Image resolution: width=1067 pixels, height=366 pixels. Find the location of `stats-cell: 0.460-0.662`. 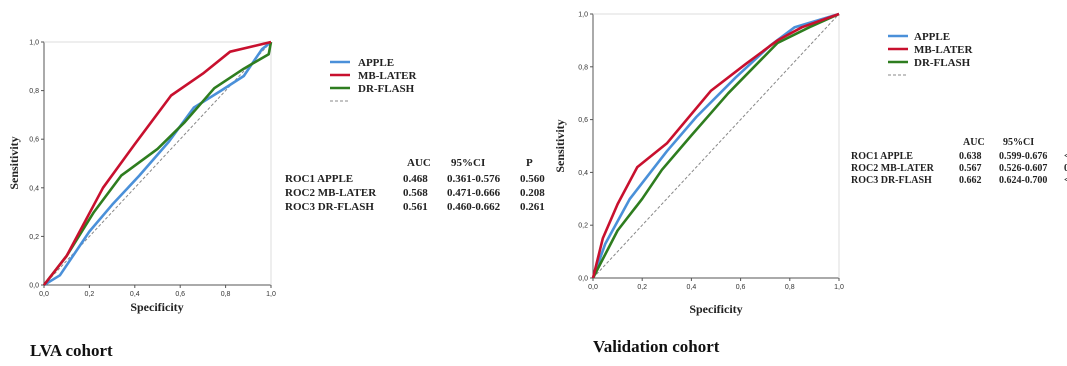

stats-cell: 0.460-0.662 is located at coordinates (474, 207).